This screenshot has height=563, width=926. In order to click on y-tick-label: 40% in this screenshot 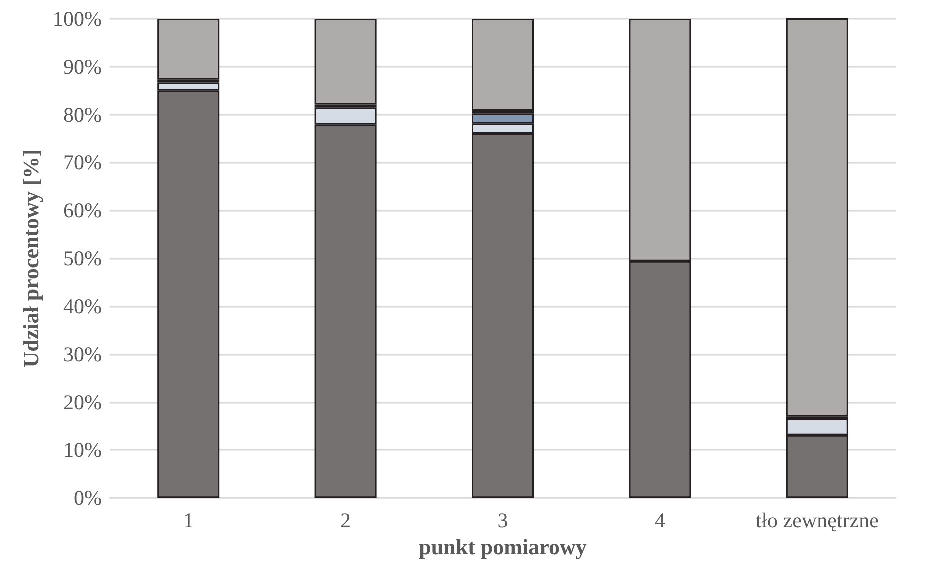, I will do `click(83, 306)`.